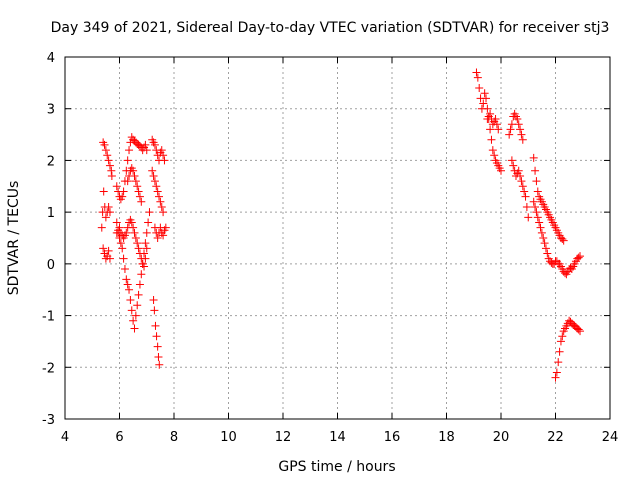  I want to click on y-tick-label: 3, so click(51, 110).